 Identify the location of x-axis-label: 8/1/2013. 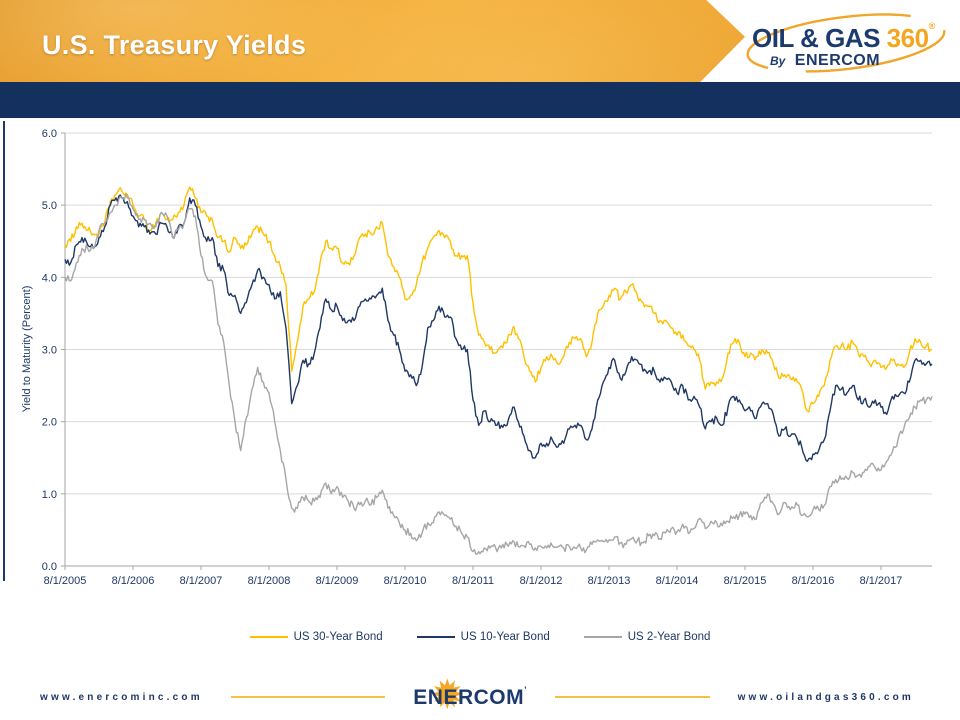
(609, 581).